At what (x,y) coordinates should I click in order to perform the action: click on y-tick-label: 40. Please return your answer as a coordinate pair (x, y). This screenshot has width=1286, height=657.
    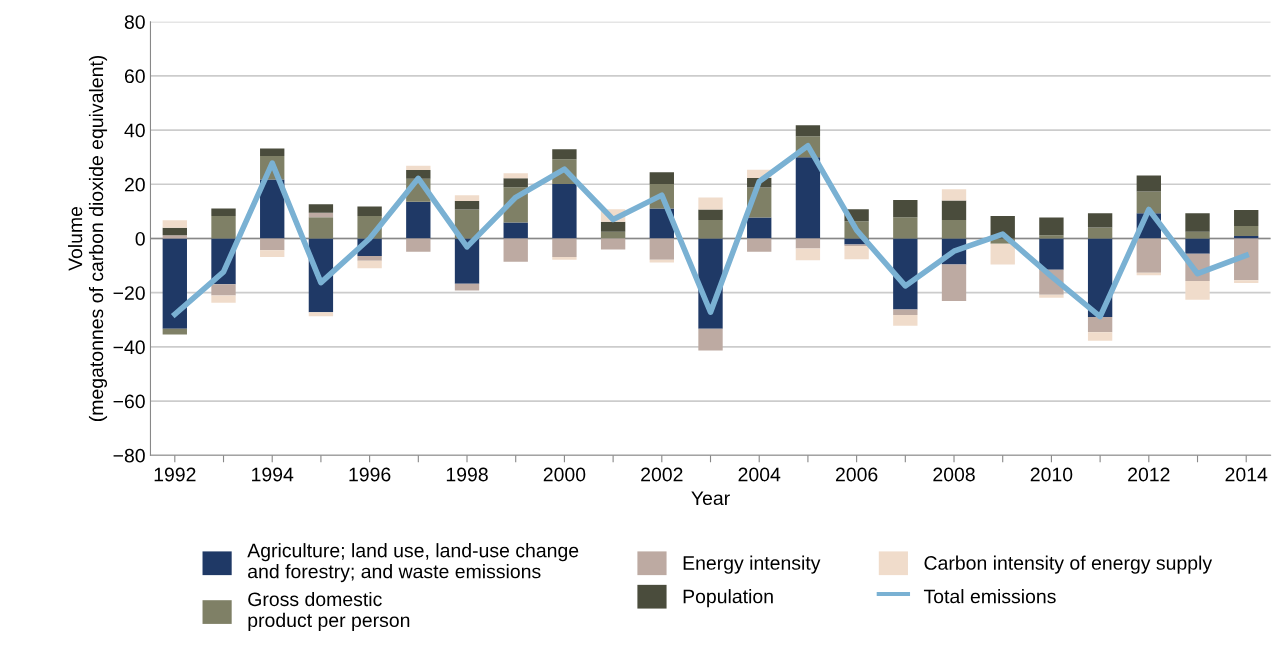
    Looking at the image, I should click on (134, 130).